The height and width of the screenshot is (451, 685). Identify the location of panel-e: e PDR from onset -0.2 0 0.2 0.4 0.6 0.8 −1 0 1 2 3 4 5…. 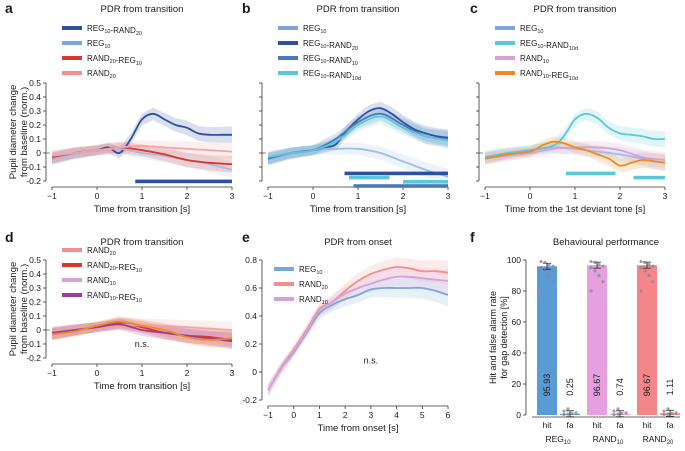
(346, 331).